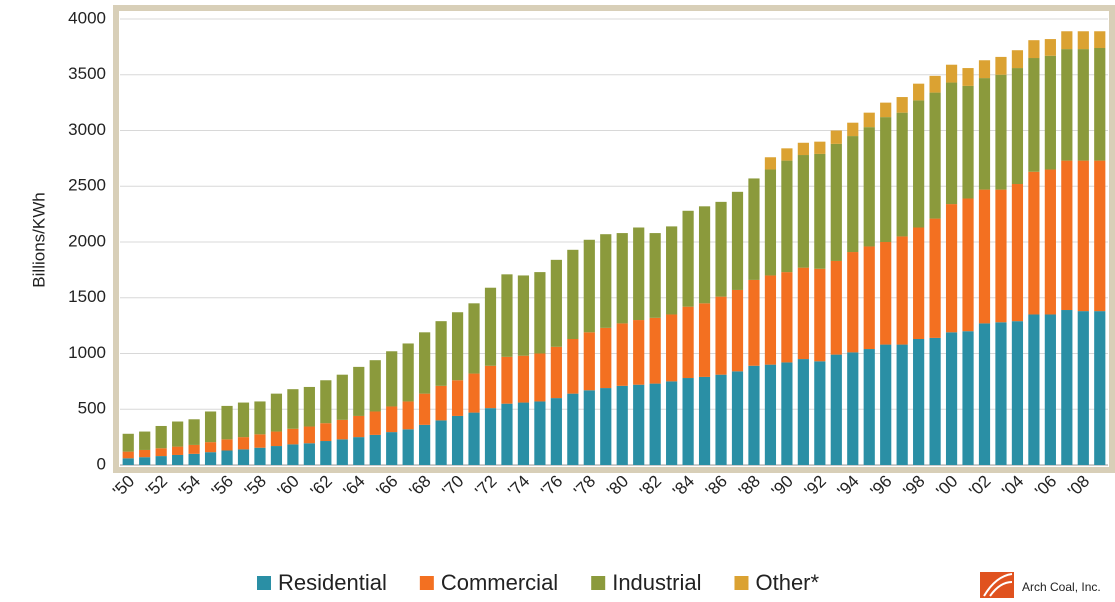  I want to click on x-tick-label: '62, so click(321, 486).